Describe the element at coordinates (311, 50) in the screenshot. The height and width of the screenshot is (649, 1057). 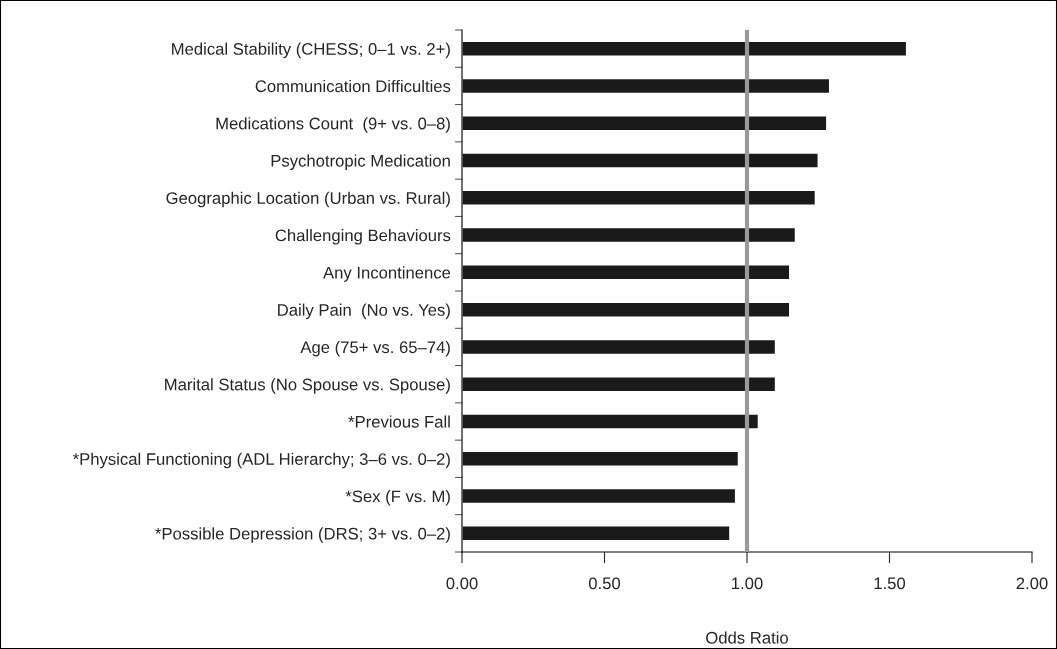
I see `y-tick-label: Medical Stability (CHESS; 0–1 vs. 2+)` at that location.